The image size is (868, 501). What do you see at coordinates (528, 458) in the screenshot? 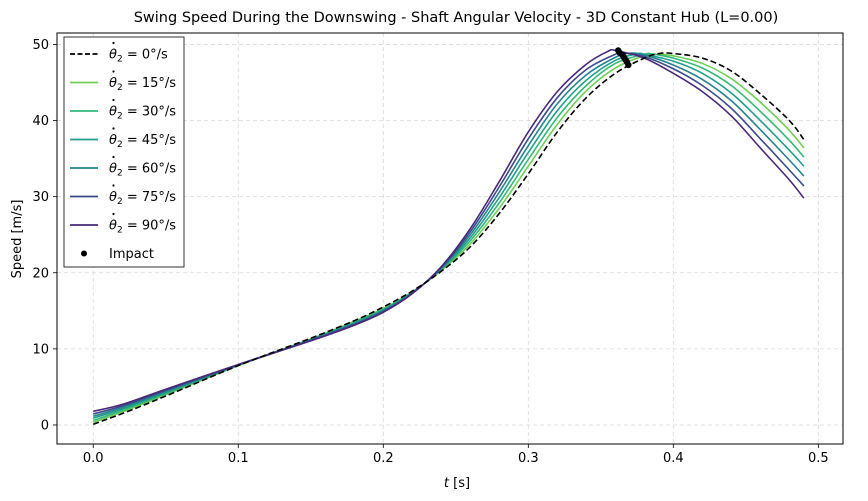
I see `x-tick-label: 0.3` at bounding box center [528, 458].